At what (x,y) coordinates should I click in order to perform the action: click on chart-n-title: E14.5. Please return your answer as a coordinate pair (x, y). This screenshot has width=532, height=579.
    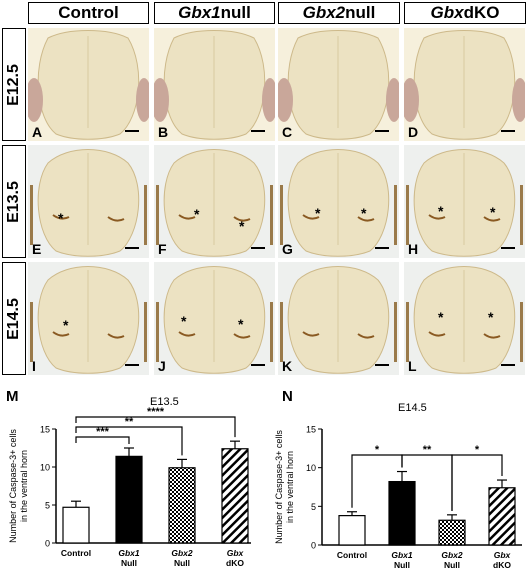
    Looking at the image, I should click on (412, 408).